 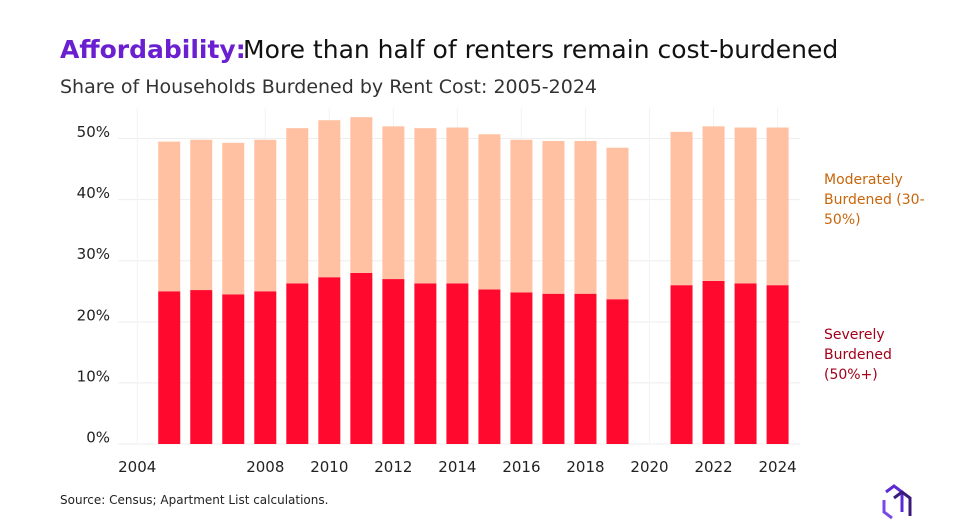 I want to click on x-tick-label: 2020, so click(x=649, y=467).